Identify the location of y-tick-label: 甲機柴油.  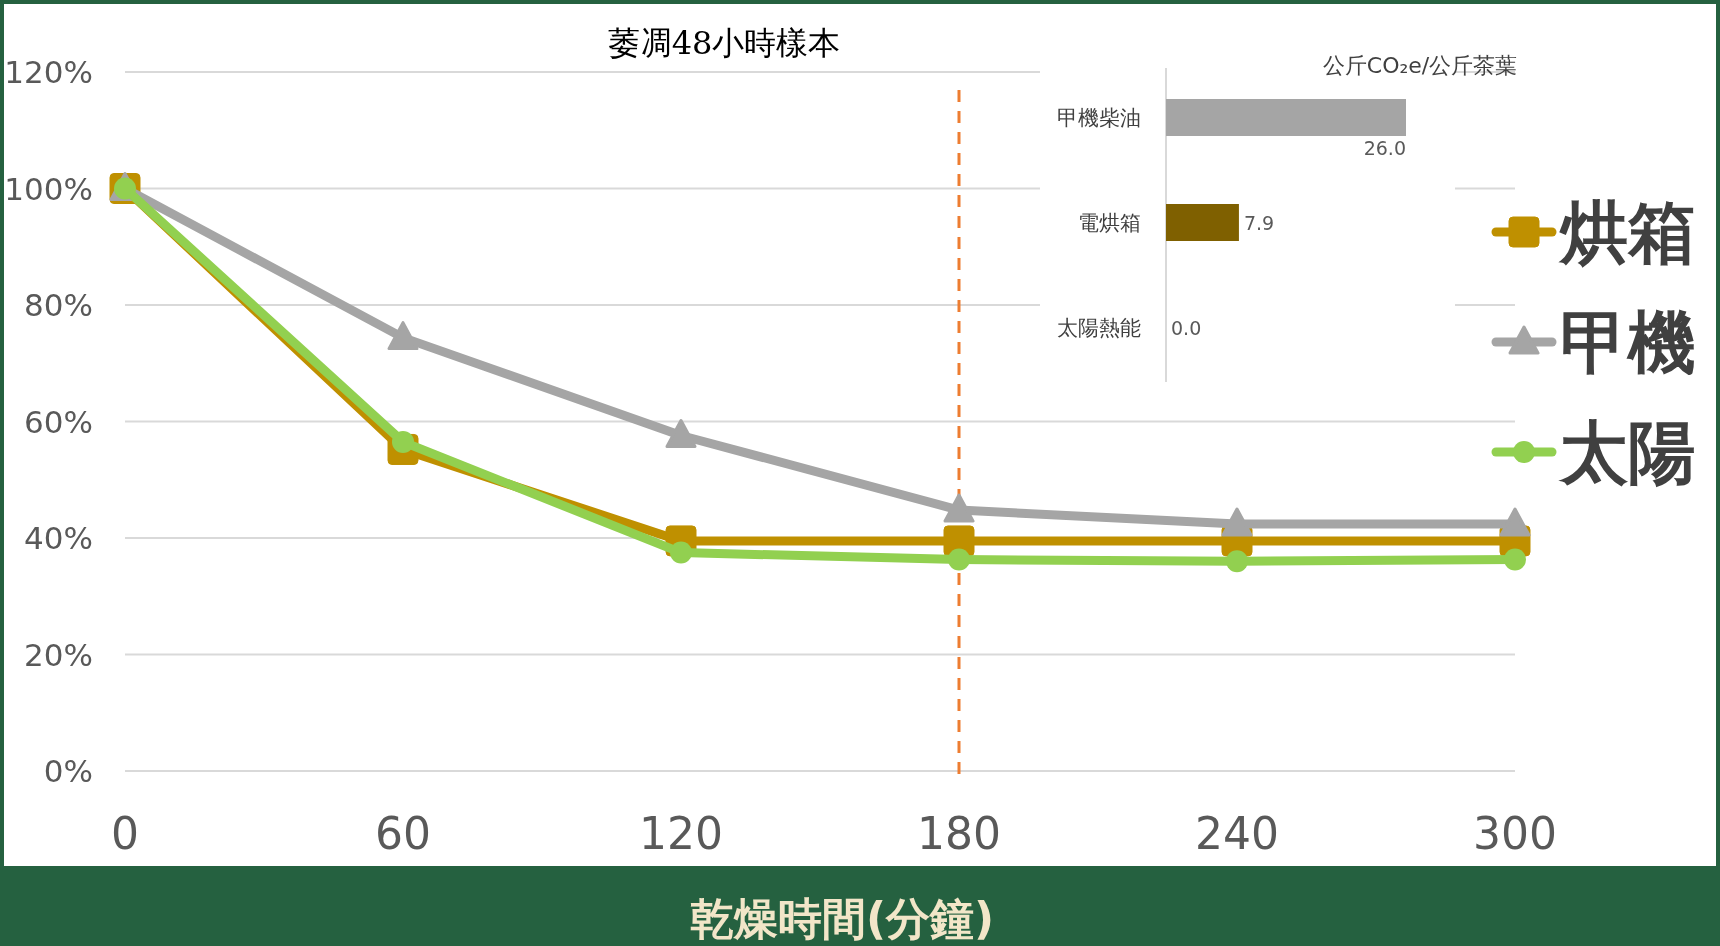
(1099, 118).